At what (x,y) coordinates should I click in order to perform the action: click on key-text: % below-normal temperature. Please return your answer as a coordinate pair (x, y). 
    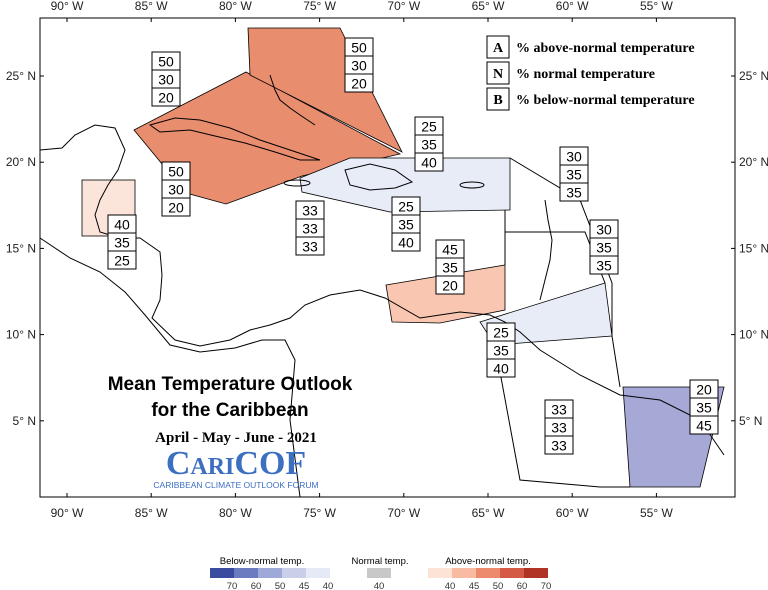
    Looking at the image, I should click on (605, 100).